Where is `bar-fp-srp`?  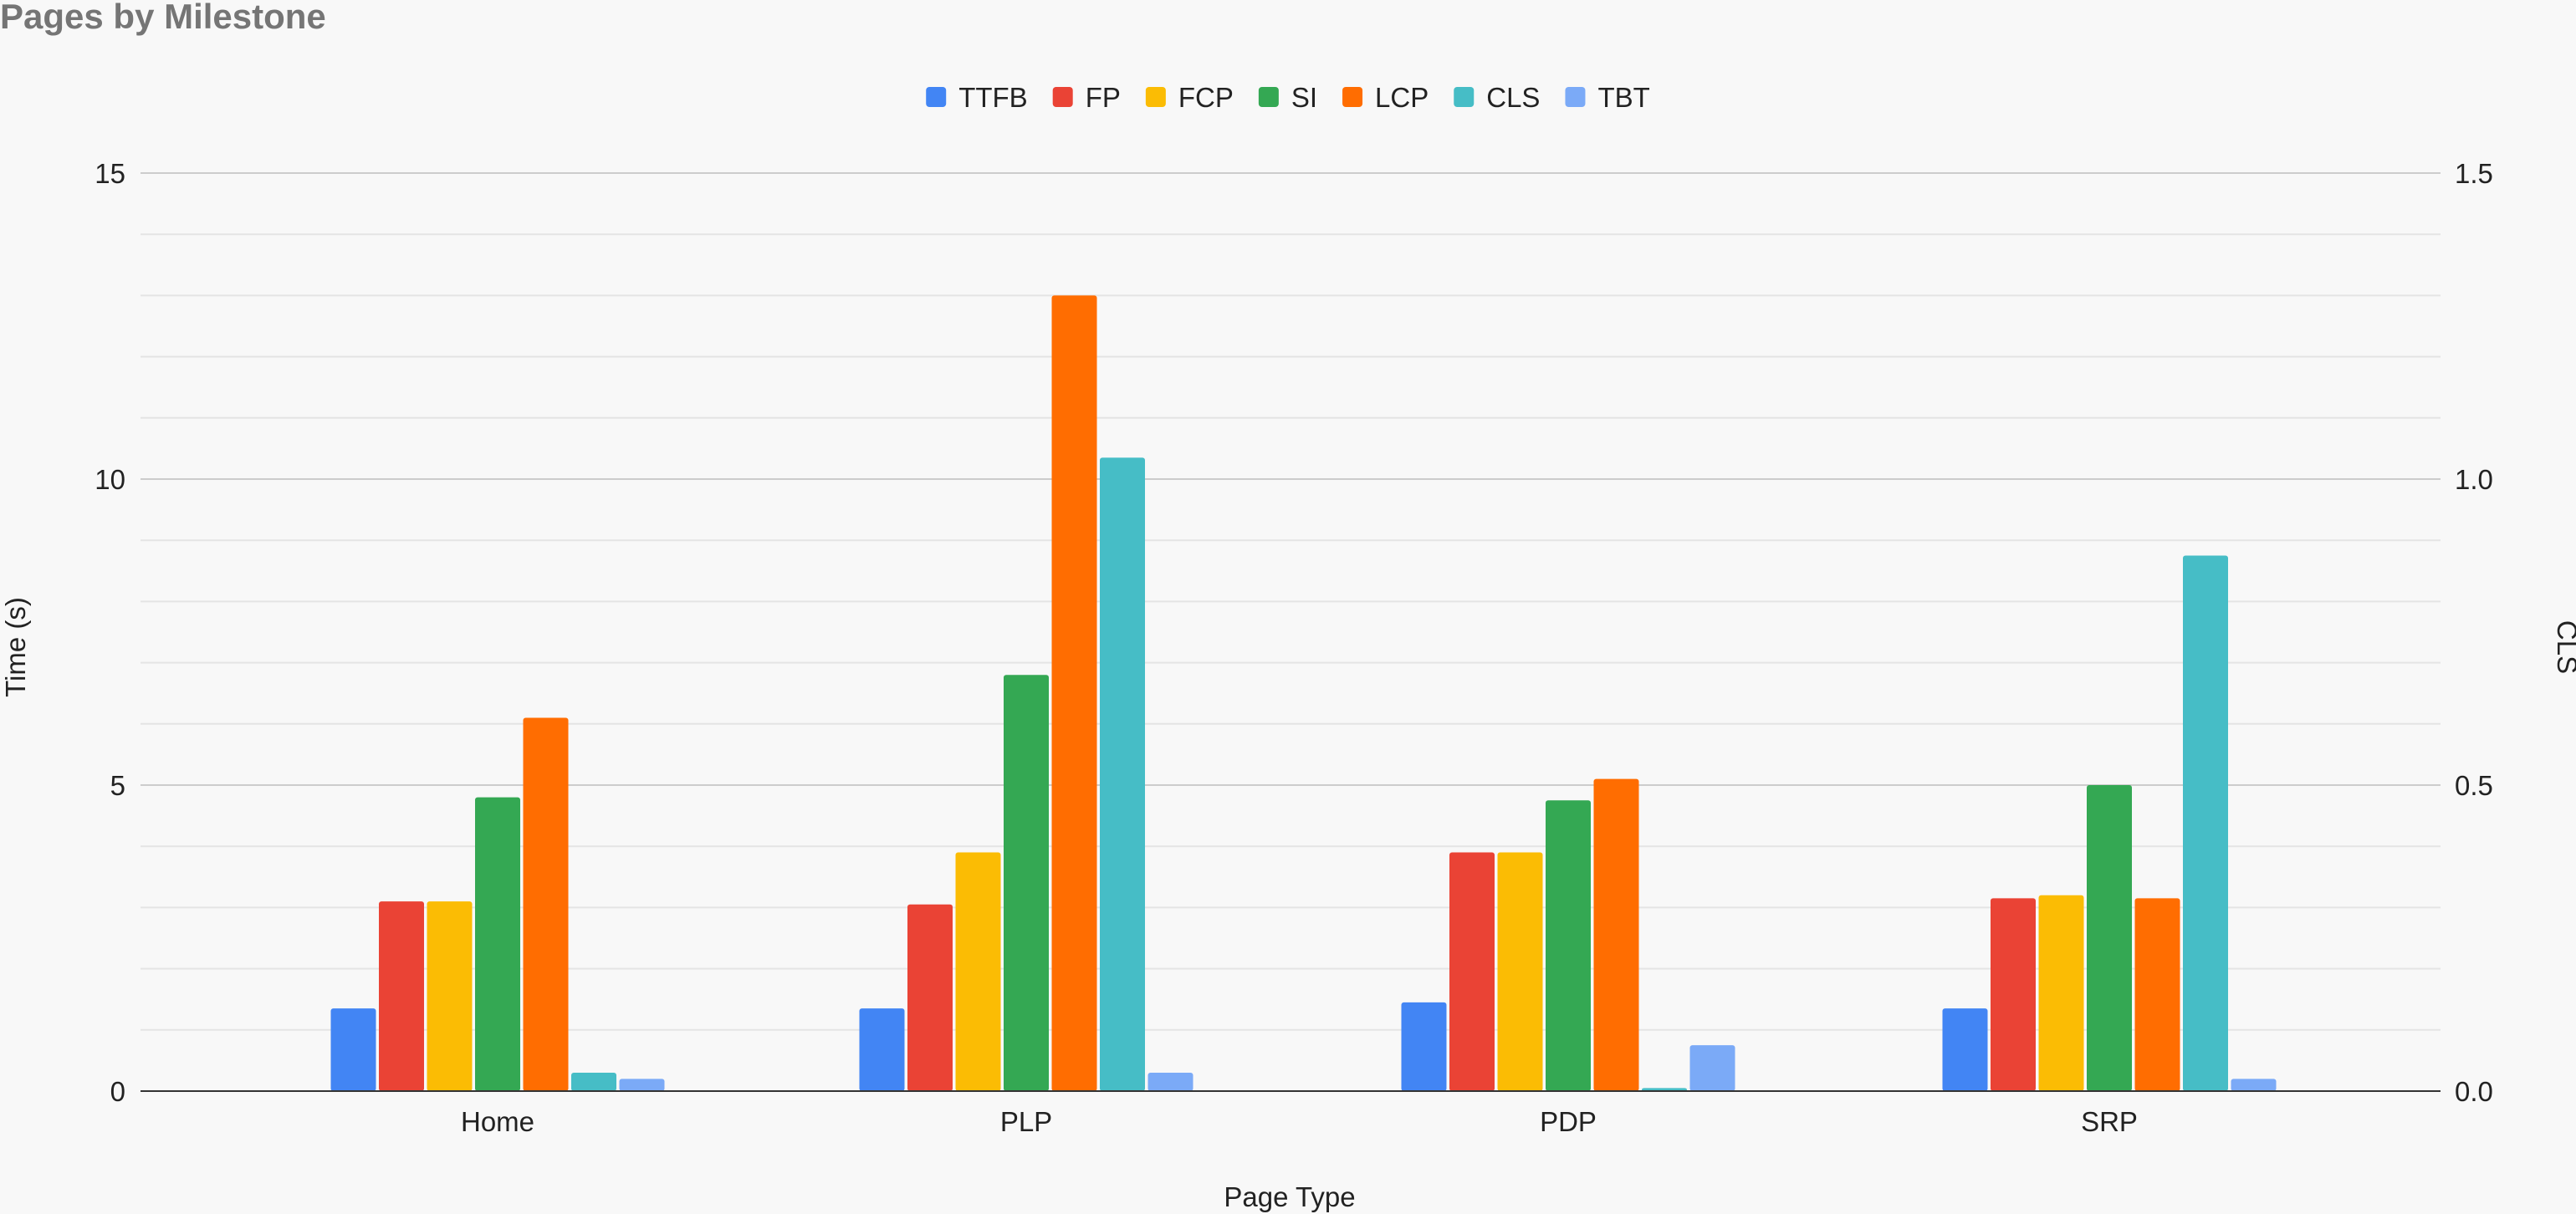 bar-fp-srp is located at coordinates (2013, 994).